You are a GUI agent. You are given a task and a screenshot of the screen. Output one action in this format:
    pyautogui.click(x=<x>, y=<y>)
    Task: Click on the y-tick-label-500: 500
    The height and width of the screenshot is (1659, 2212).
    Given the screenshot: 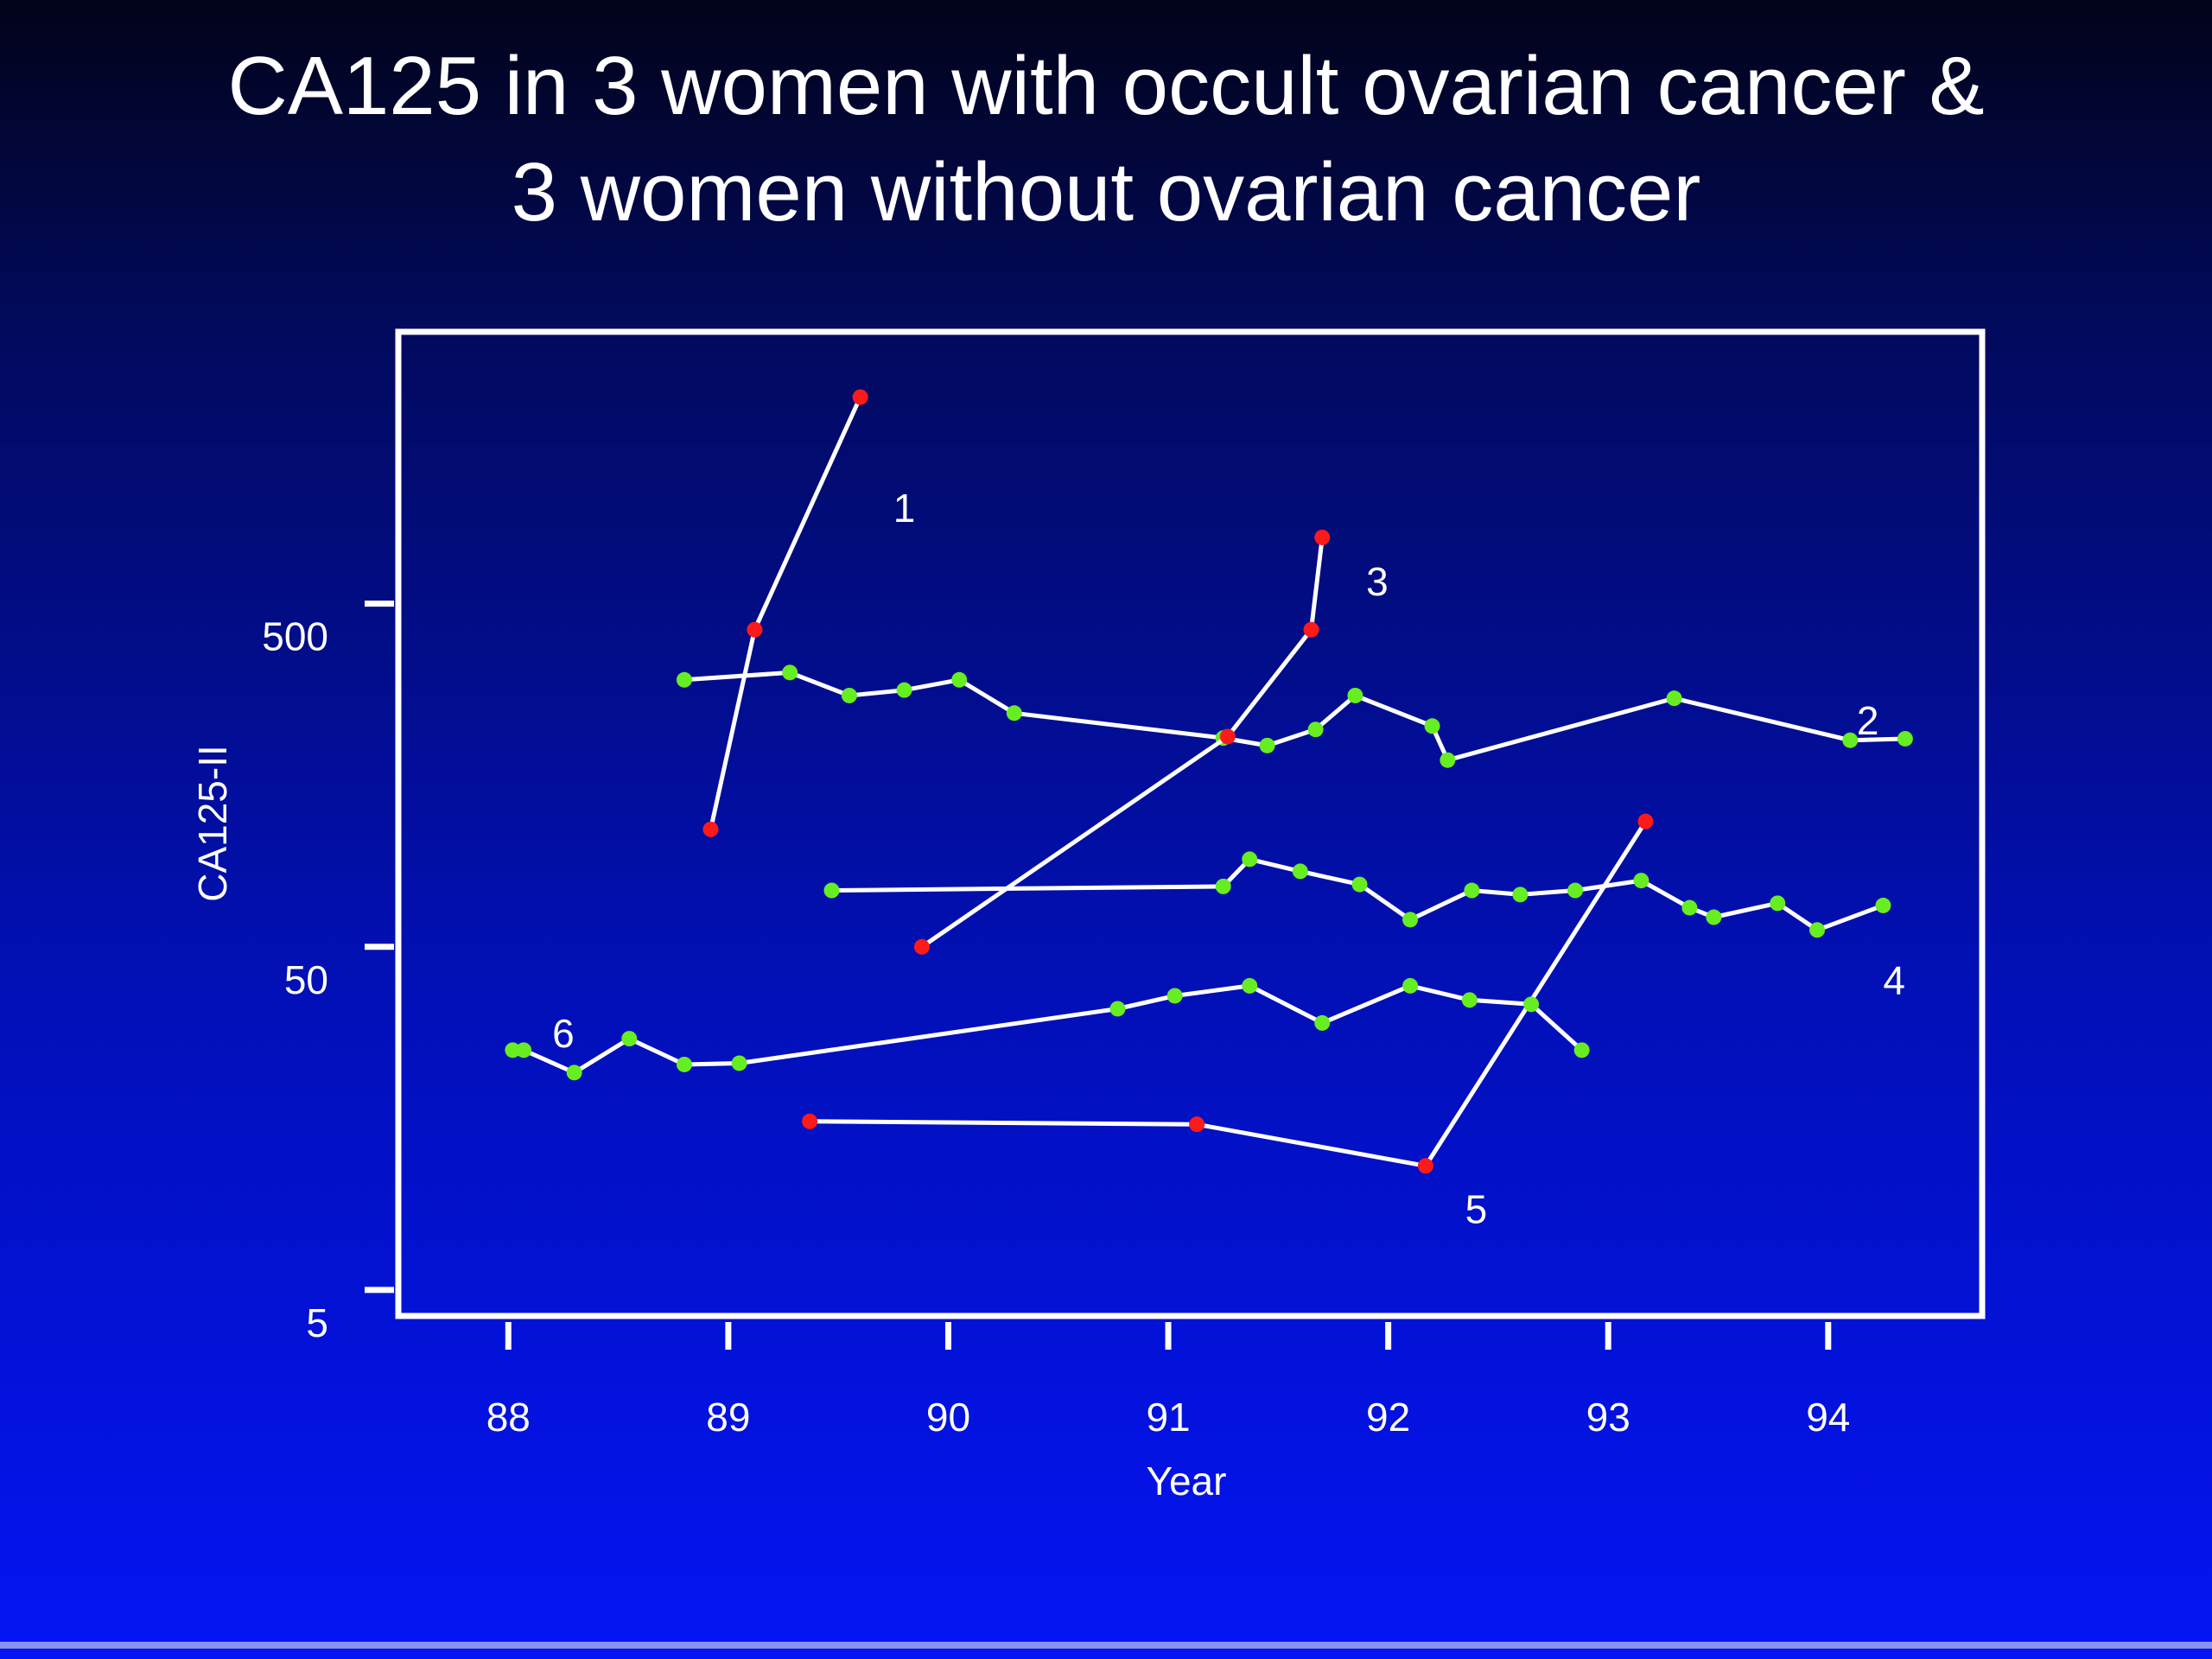 What is the action you would take?
    pyautogui.click(x=295, y=636)
    